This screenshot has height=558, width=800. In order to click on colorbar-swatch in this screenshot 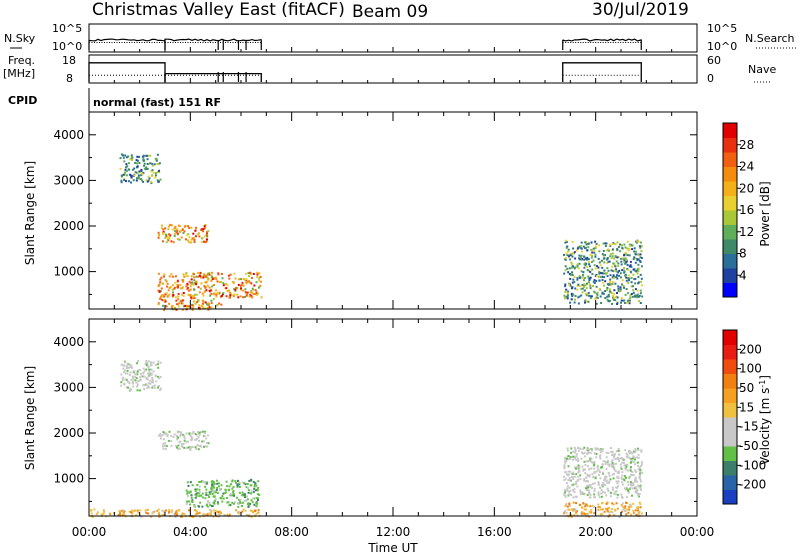, I will do `click(730, 275)`.